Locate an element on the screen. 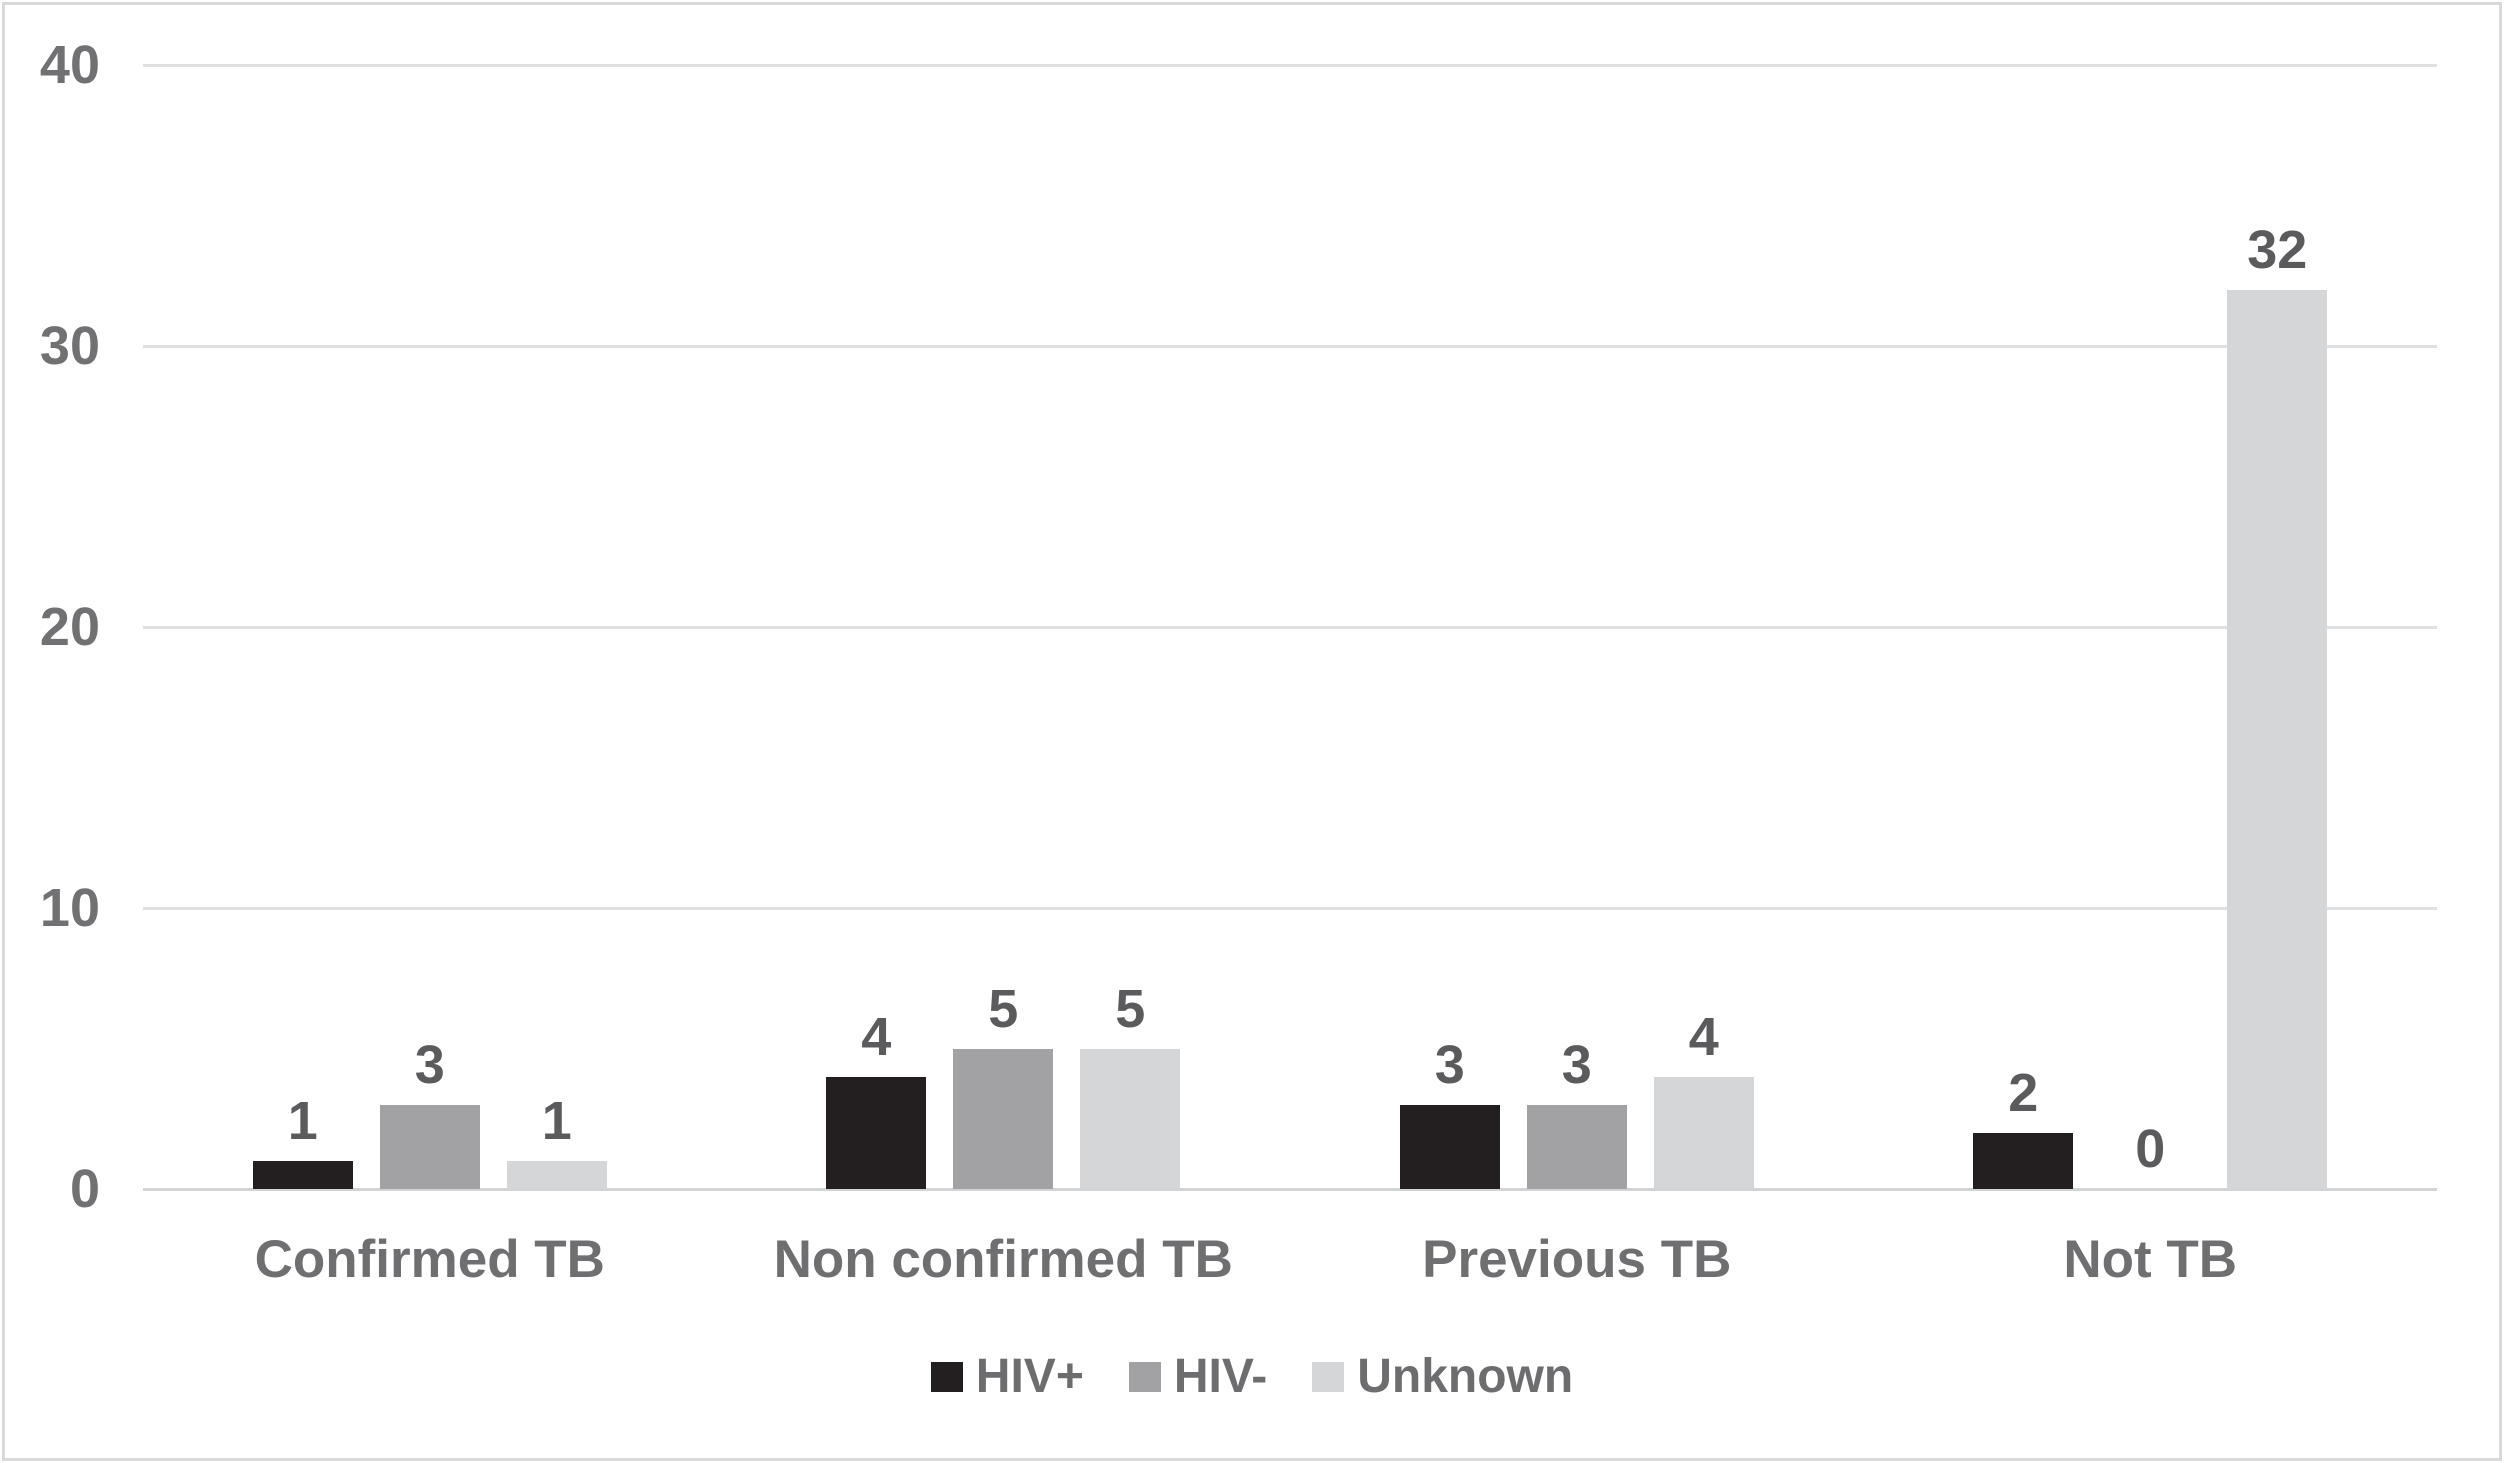 This screenshot has width=2504, height=1463. legend-item-hiv-negative: HIV- is located at coordinates (1198, 1376).